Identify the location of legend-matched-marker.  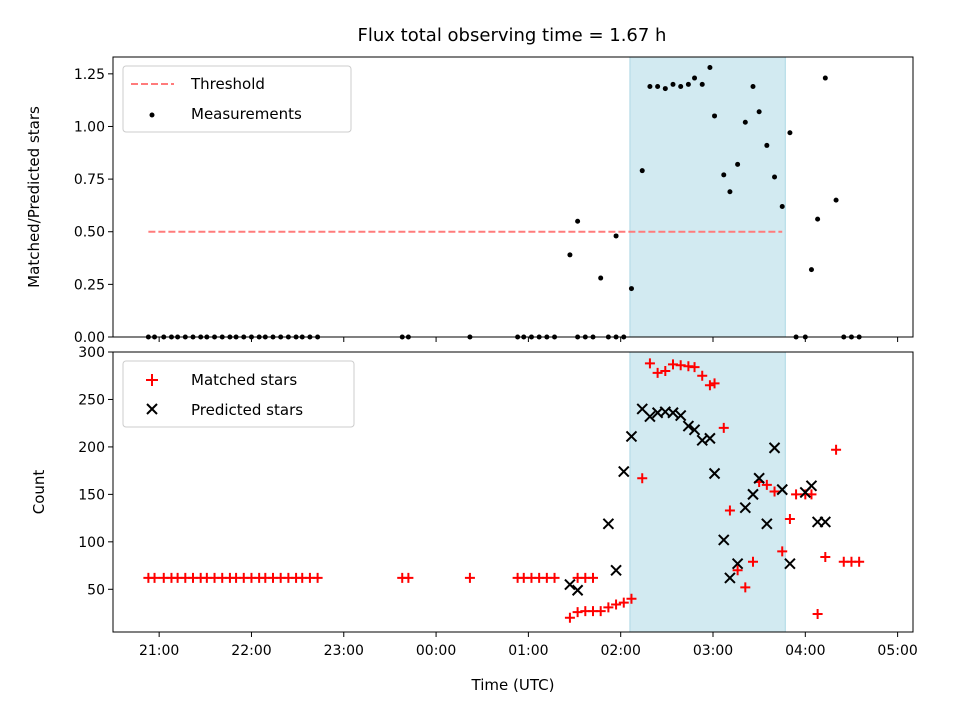
(152, 380).